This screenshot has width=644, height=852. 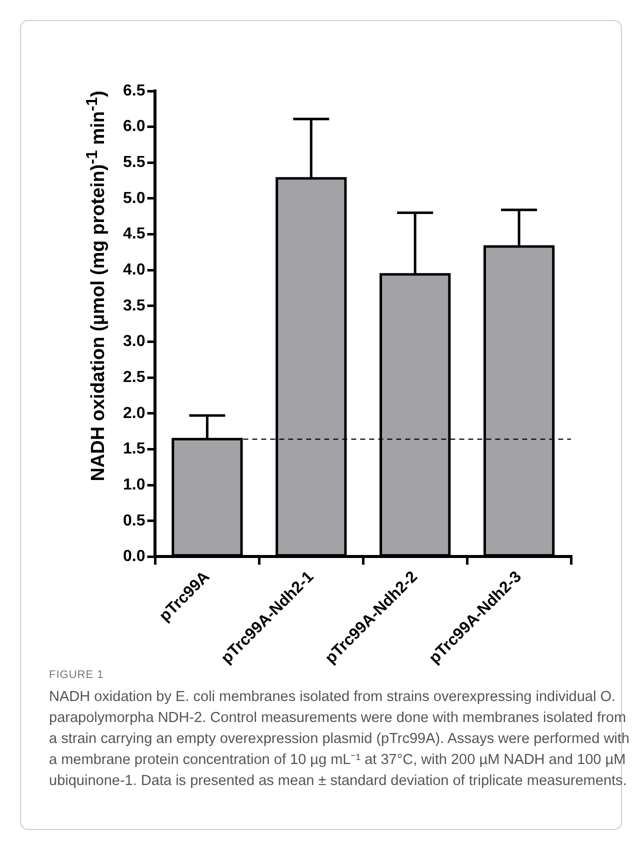 What do you see at coordinates (134, 198) in the screenshot?
I see `y-tick-label: 5.0` at bounding box center [134, 198].